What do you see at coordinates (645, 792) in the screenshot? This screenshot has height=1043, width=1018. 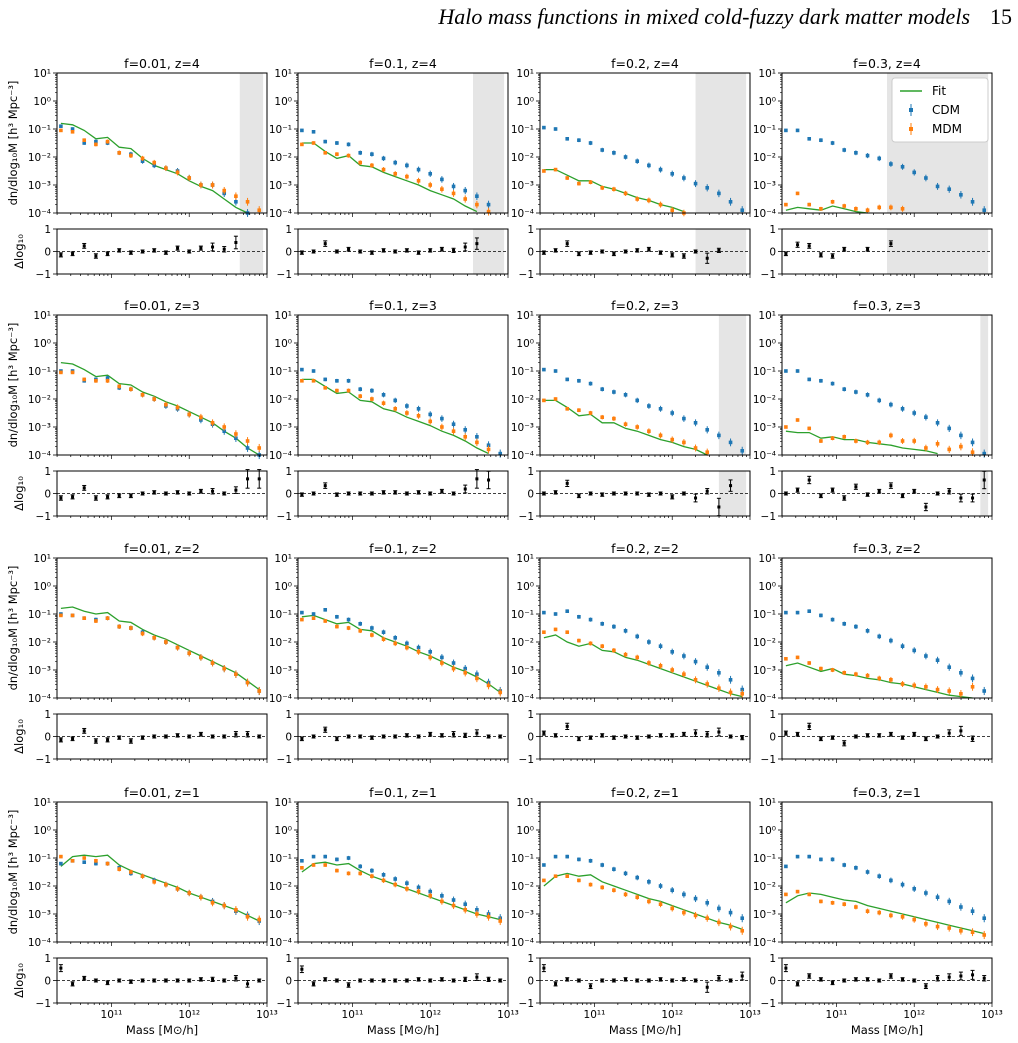 I see `panel-title: f=0.2, z=1` at bounding box center [645, 792].